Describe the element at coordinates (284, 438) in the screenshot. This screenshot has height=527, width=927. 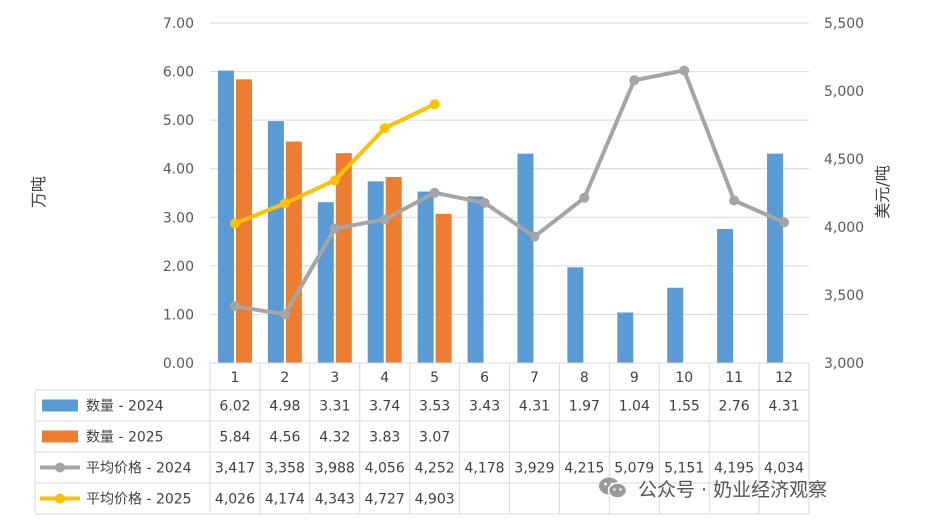
I see `table-cell-value: 4.56` at that location.